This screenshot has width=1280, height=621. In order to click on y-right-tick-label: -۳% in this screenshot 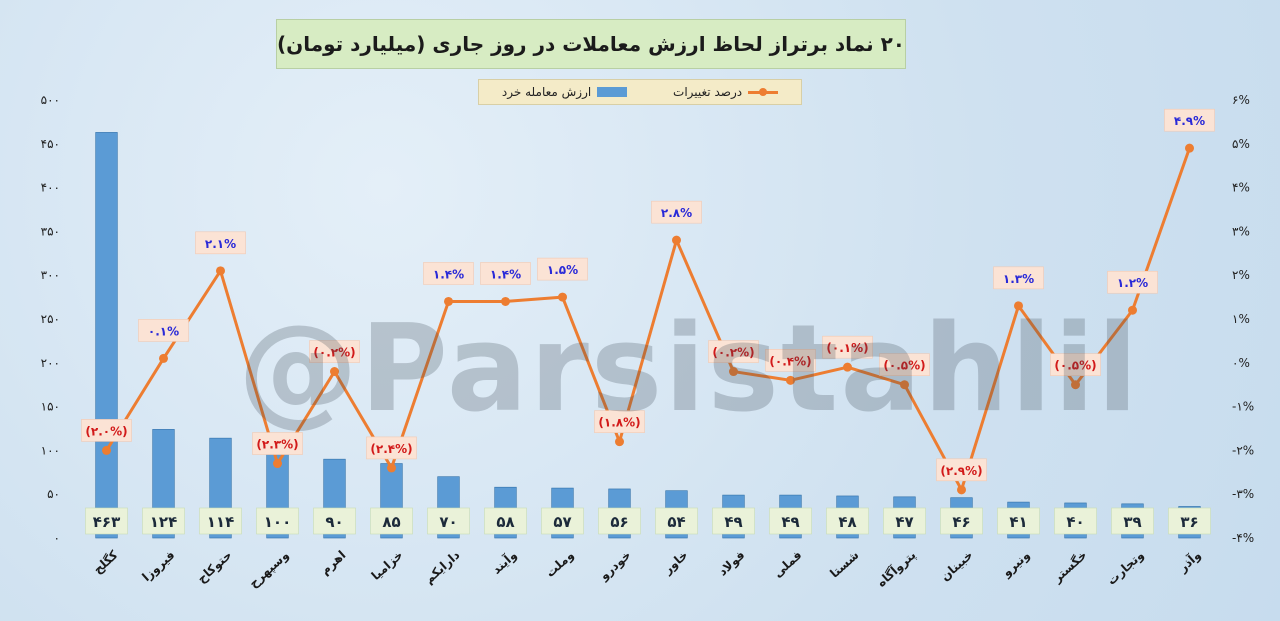, I will do `click(1243, 494)`.